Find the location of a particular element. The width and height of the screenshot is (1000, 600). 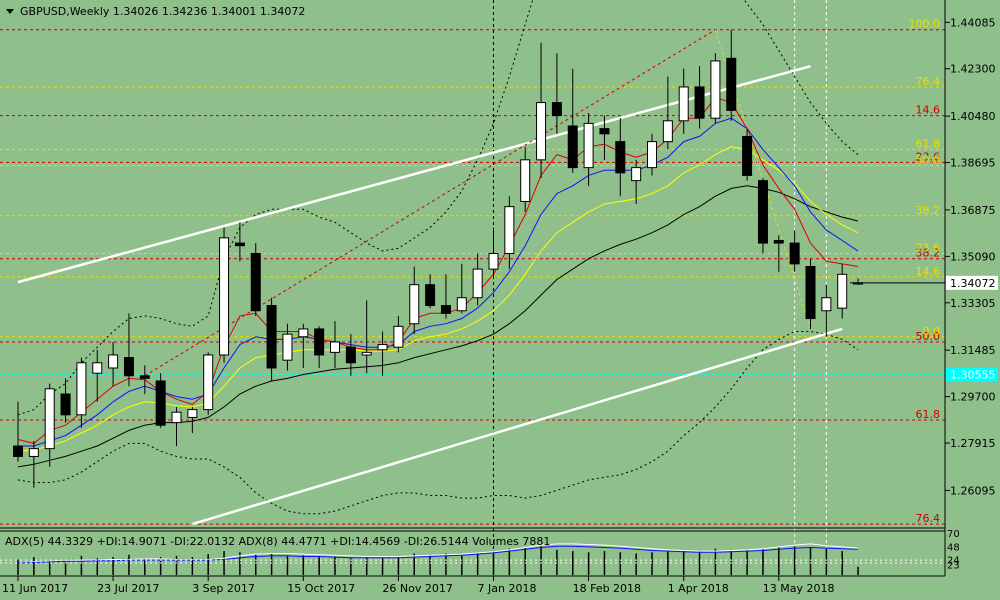

time-tick-label: 11 Jun 2017 is located at coordinates (35, 588).